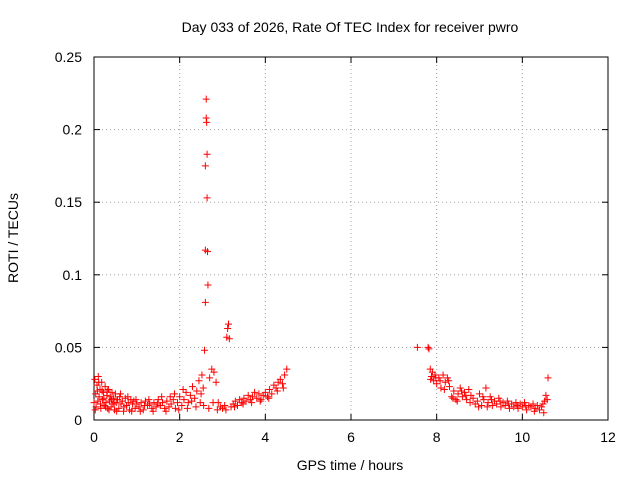 This screenshot has width=640, height=480. I want to click on x-tick-label: 10, so click(523, 437).